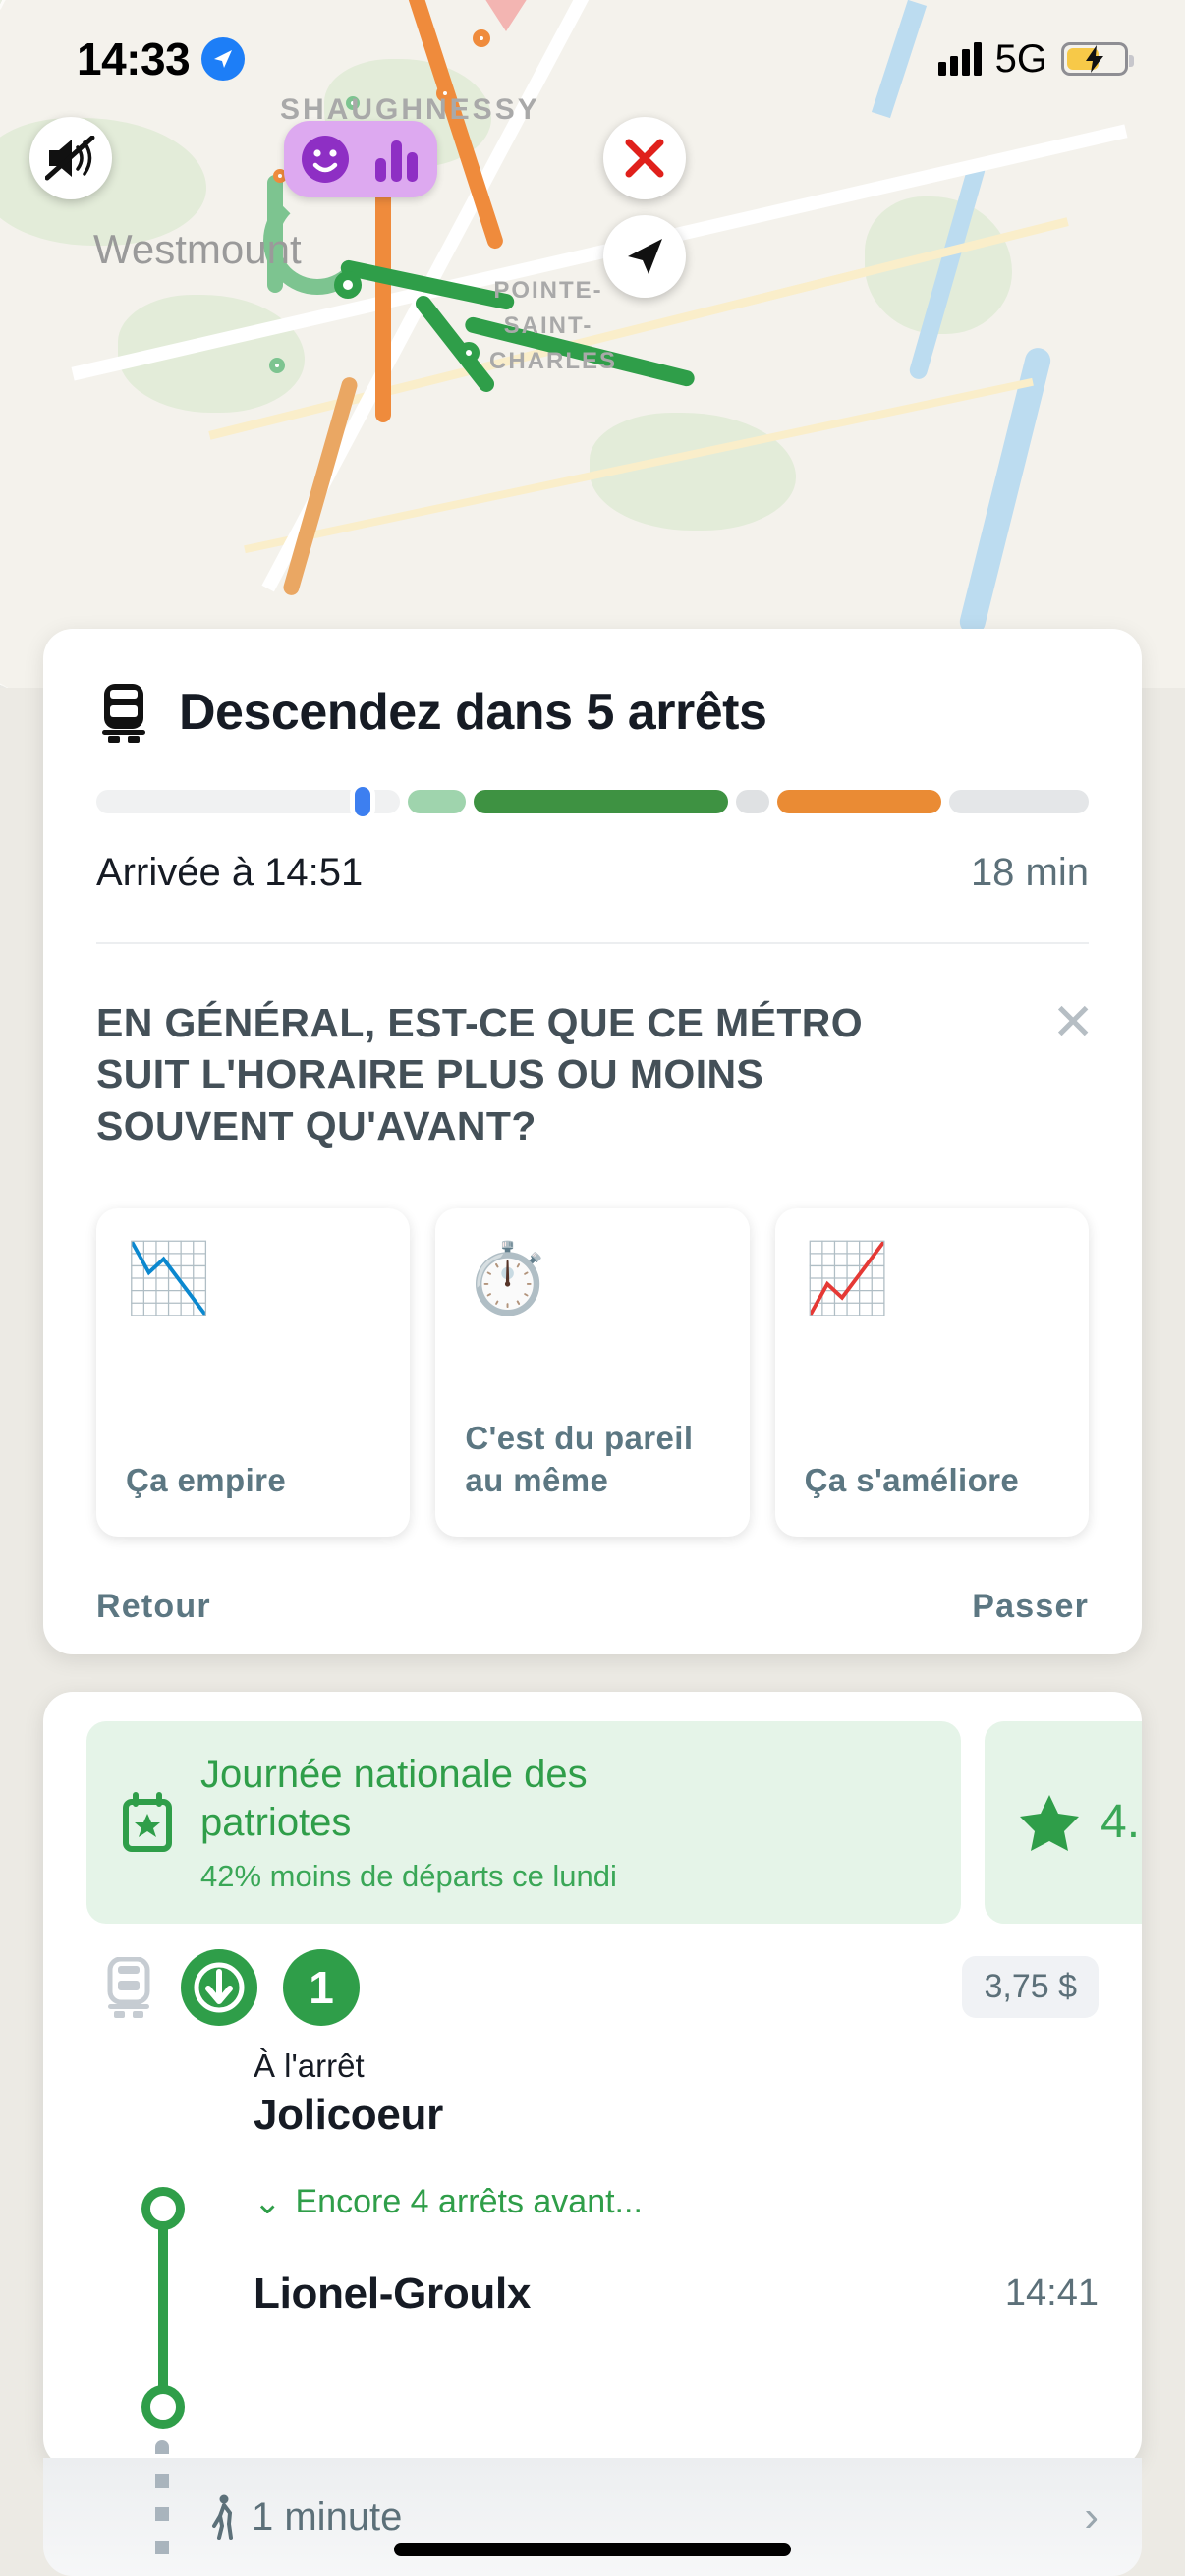 The width and height of the screenshot is (1185, 2576). What do you see at coordinates (508, 1278) in the screenshot?
I see `stopwatch-icon: ⏱️` at bounding box center [508, 1278].